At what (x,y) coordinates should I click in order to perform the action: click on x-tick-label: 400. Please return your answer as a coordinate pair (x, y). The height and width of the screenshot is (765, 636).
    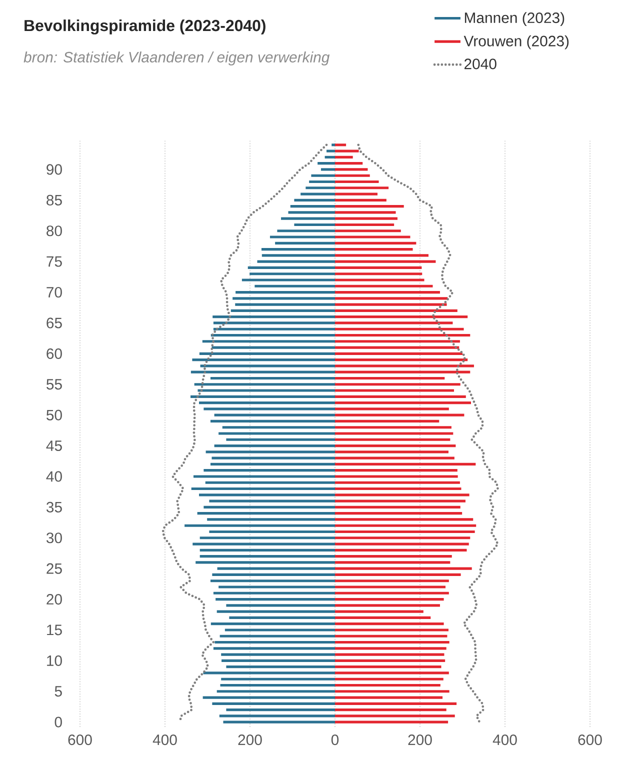
    Looking at the image, I should click on (164, 740).